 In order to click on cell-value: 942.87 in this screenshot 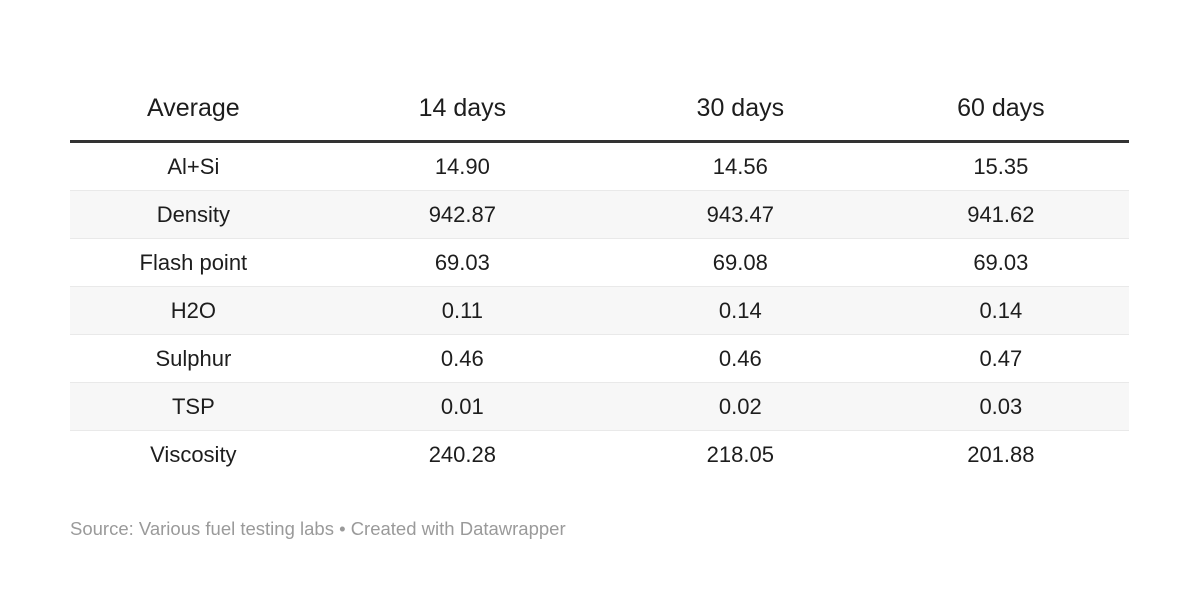, I will do `click(462, 214)`.